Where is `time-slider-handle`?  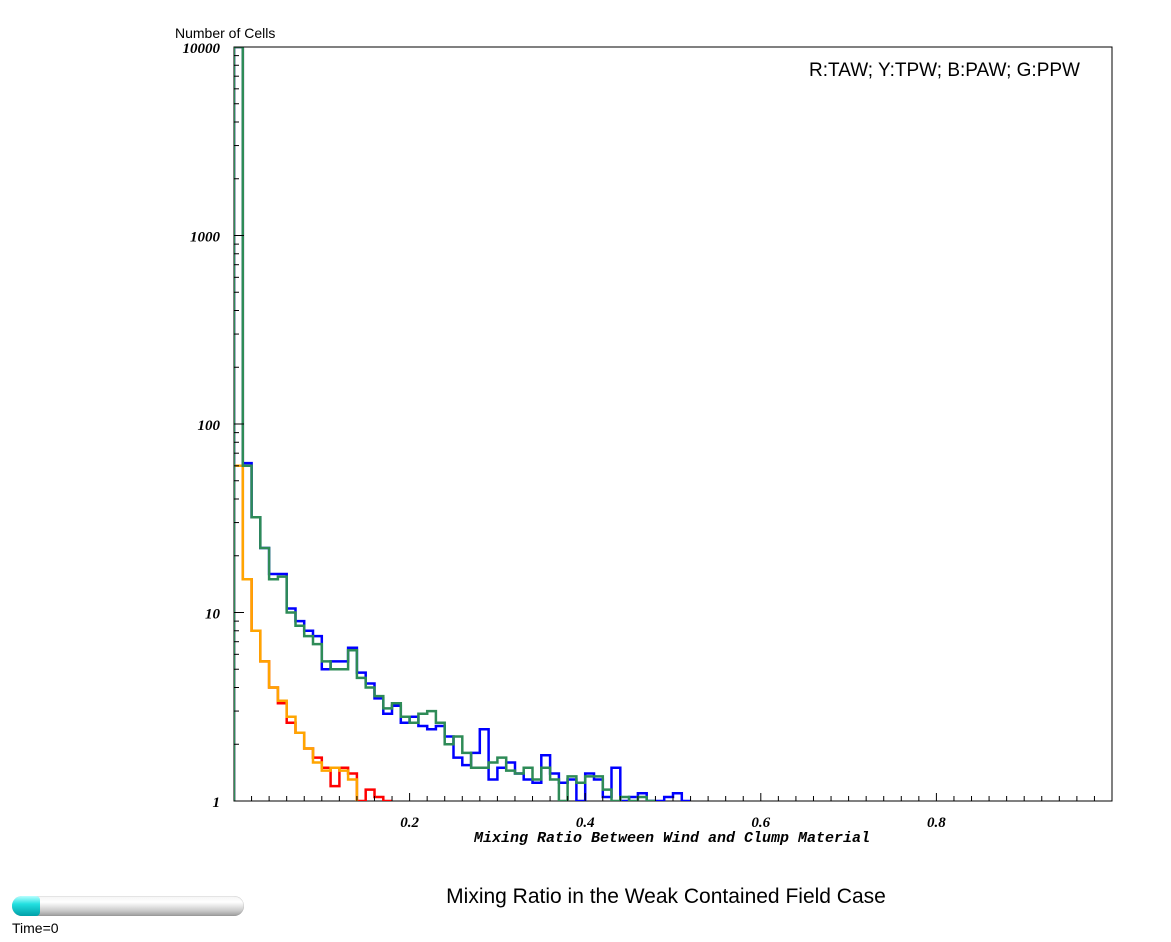
time-slider-handle is located at coordinates (26, 906).